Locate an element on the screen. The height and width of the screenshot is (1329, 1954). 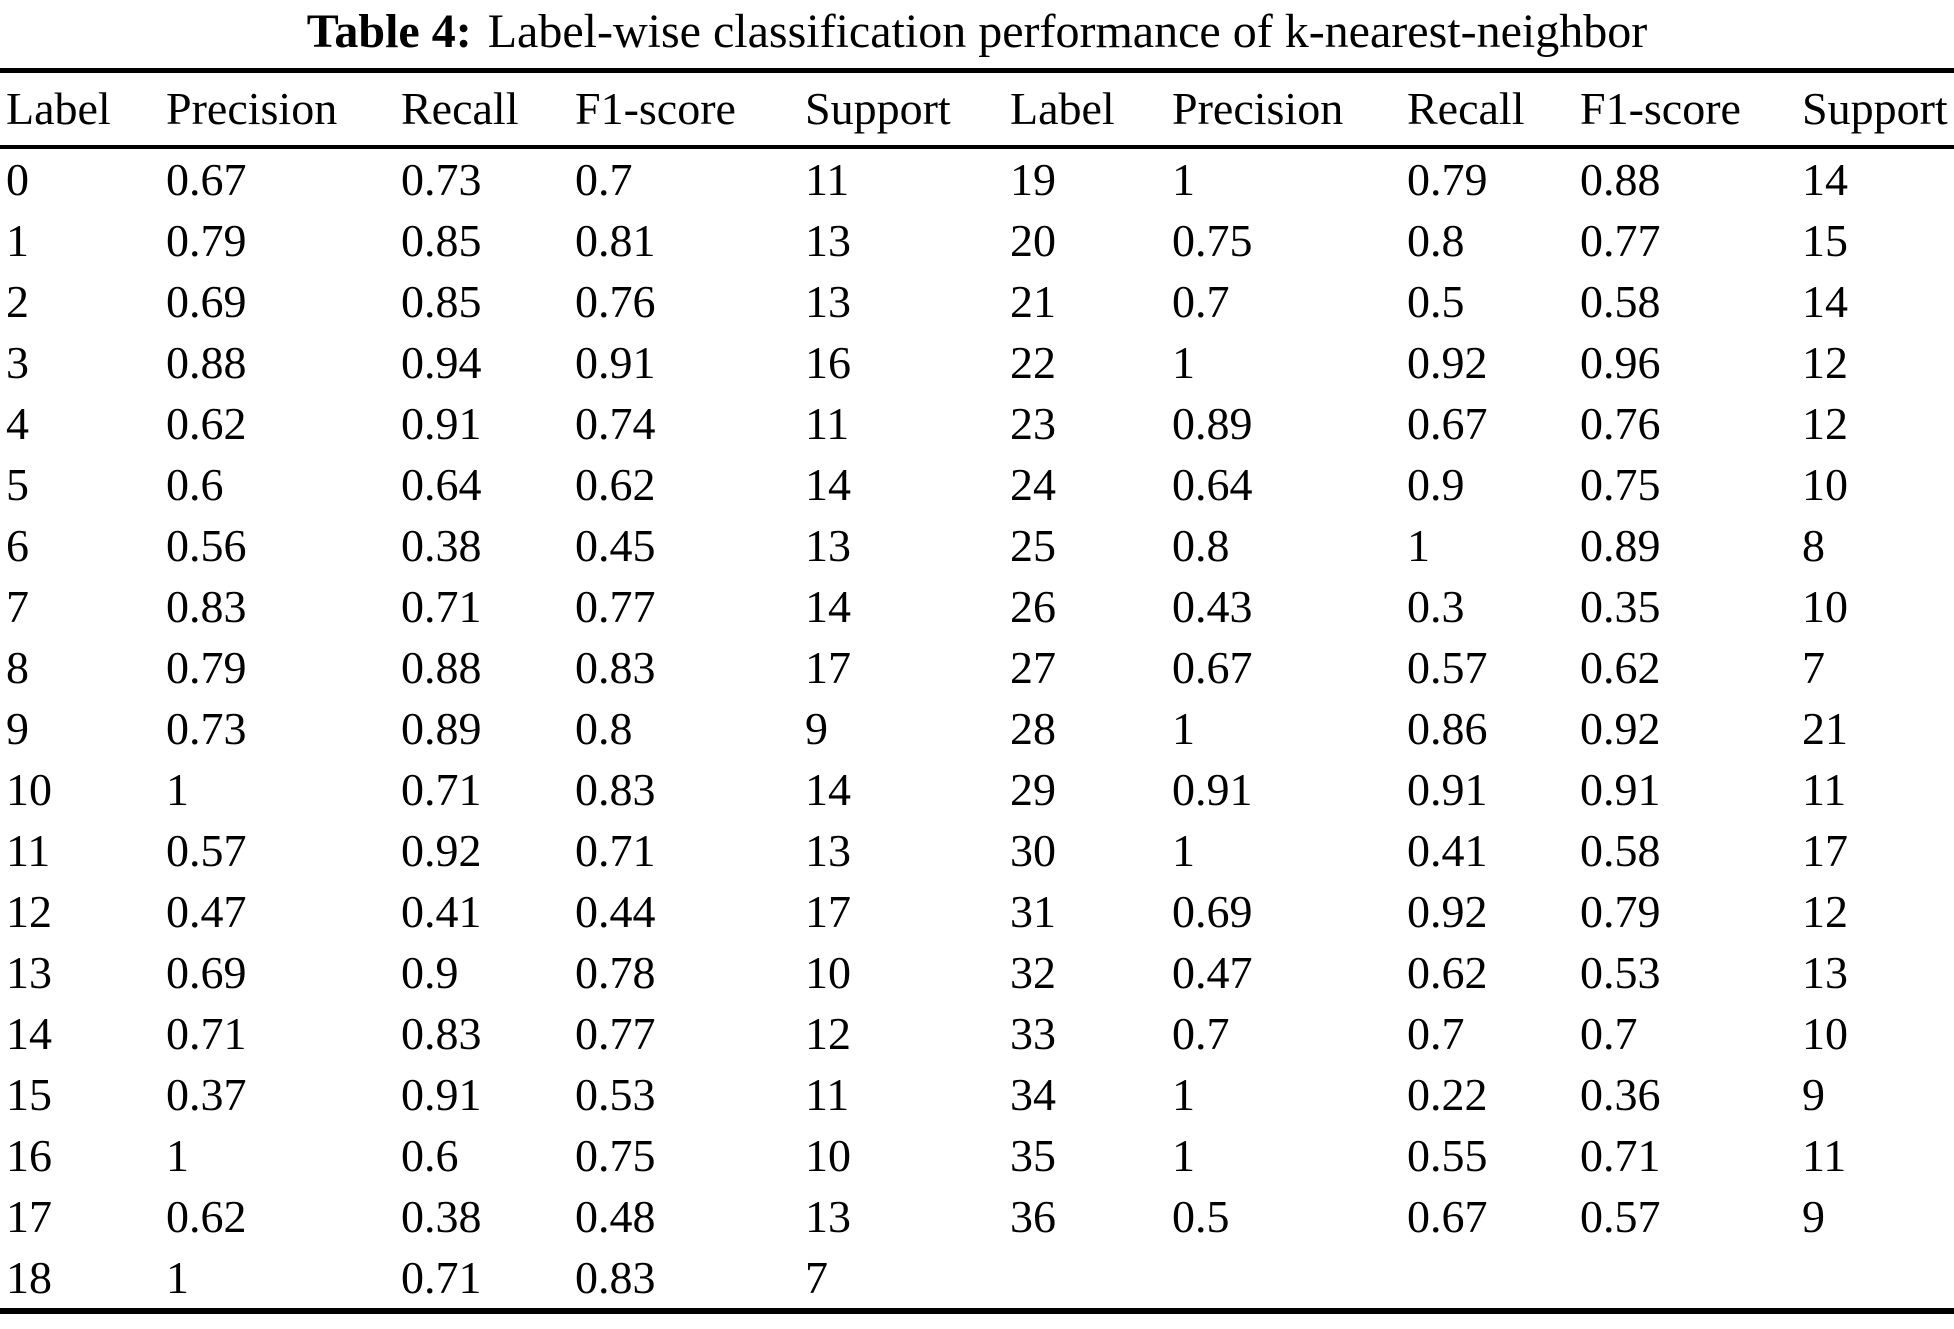
table-row: 8 0.79 0.88 0.83 17 27 0.67 0.57 0.62 7 is located at coordinates (977, 667).